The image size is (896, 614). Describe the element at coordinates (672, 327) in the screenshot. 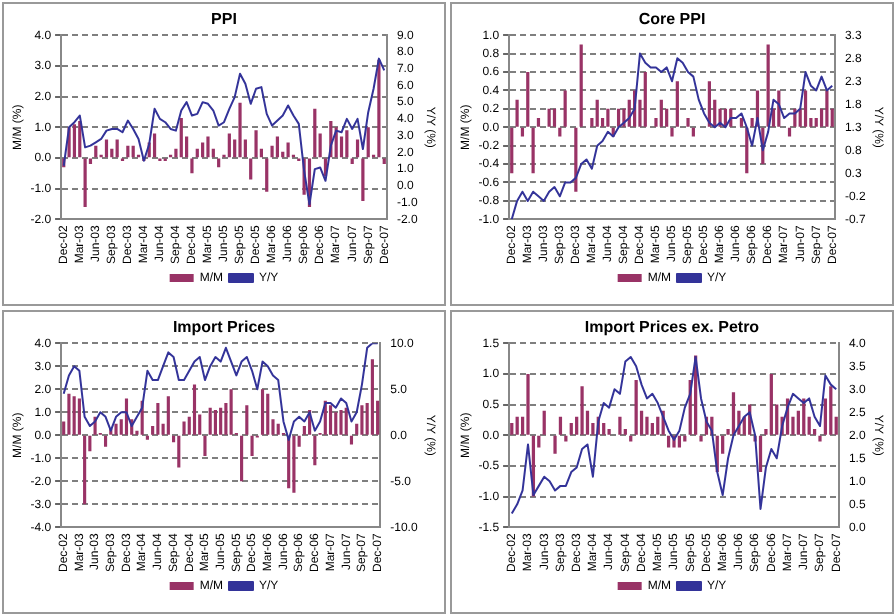

I see `chart-title: Import Prices ex. Petro` at that location.